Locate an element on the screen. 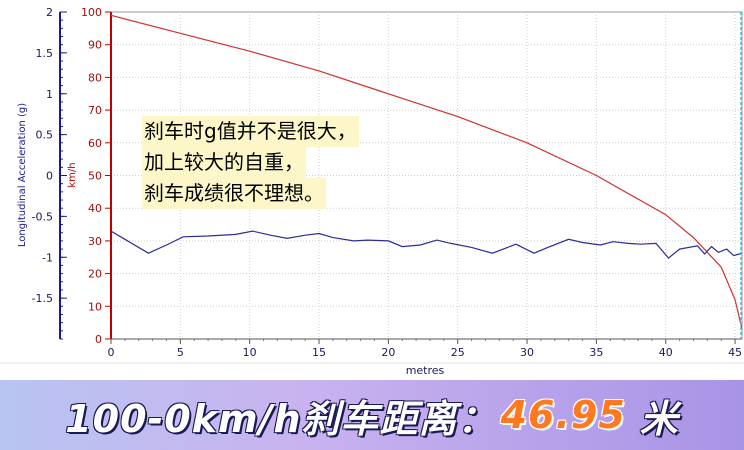 Image resolution: width=744 pixels, height=450 pixels. left-axis: 2 1.5 1 0.5 0 -0.5 -1 -1.5 is located at coordinates (49, 173).